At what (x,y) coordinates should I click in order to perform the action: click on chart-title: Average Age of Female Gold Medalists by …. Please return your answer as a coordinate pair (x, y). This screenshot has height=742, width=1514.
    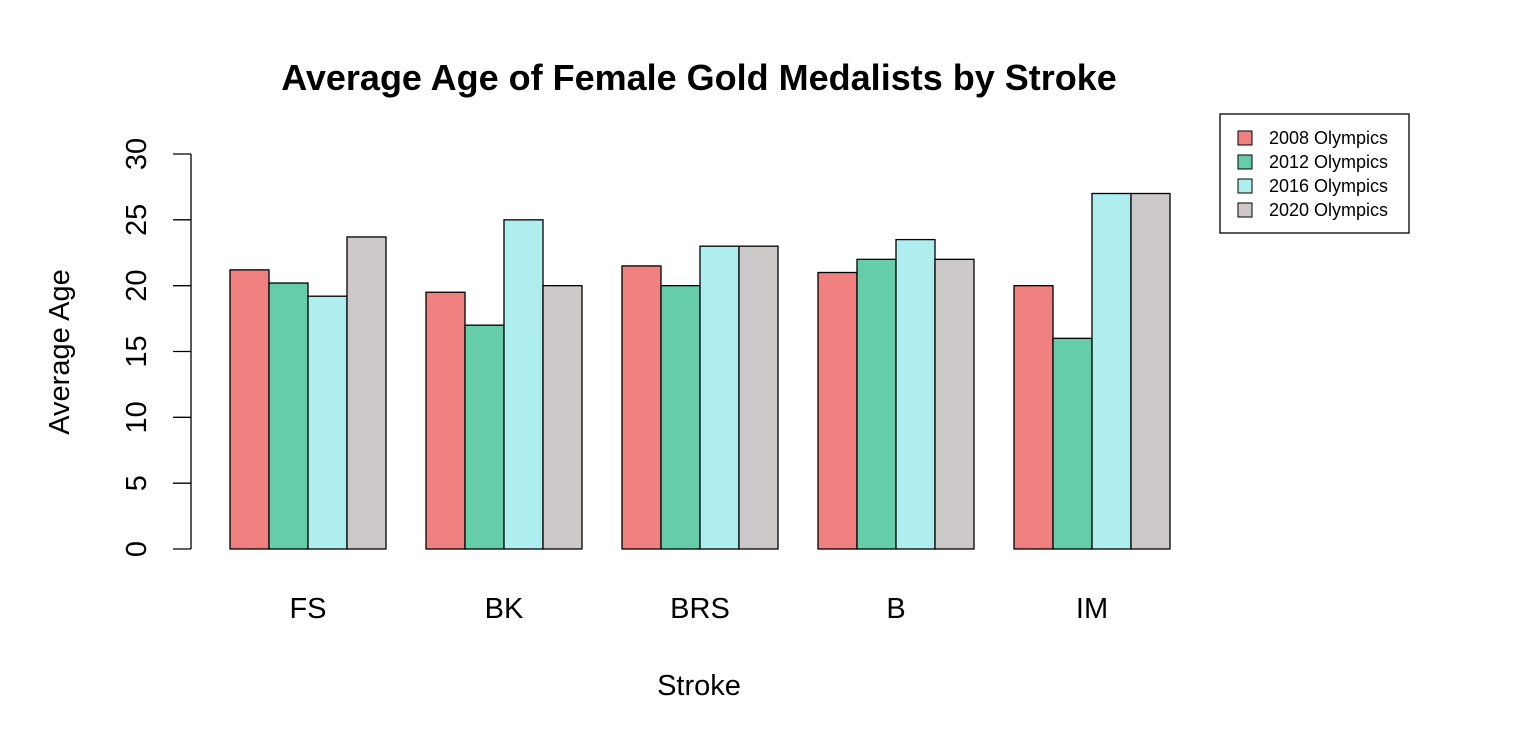
    Looking at the image, I should click on (699, 77).